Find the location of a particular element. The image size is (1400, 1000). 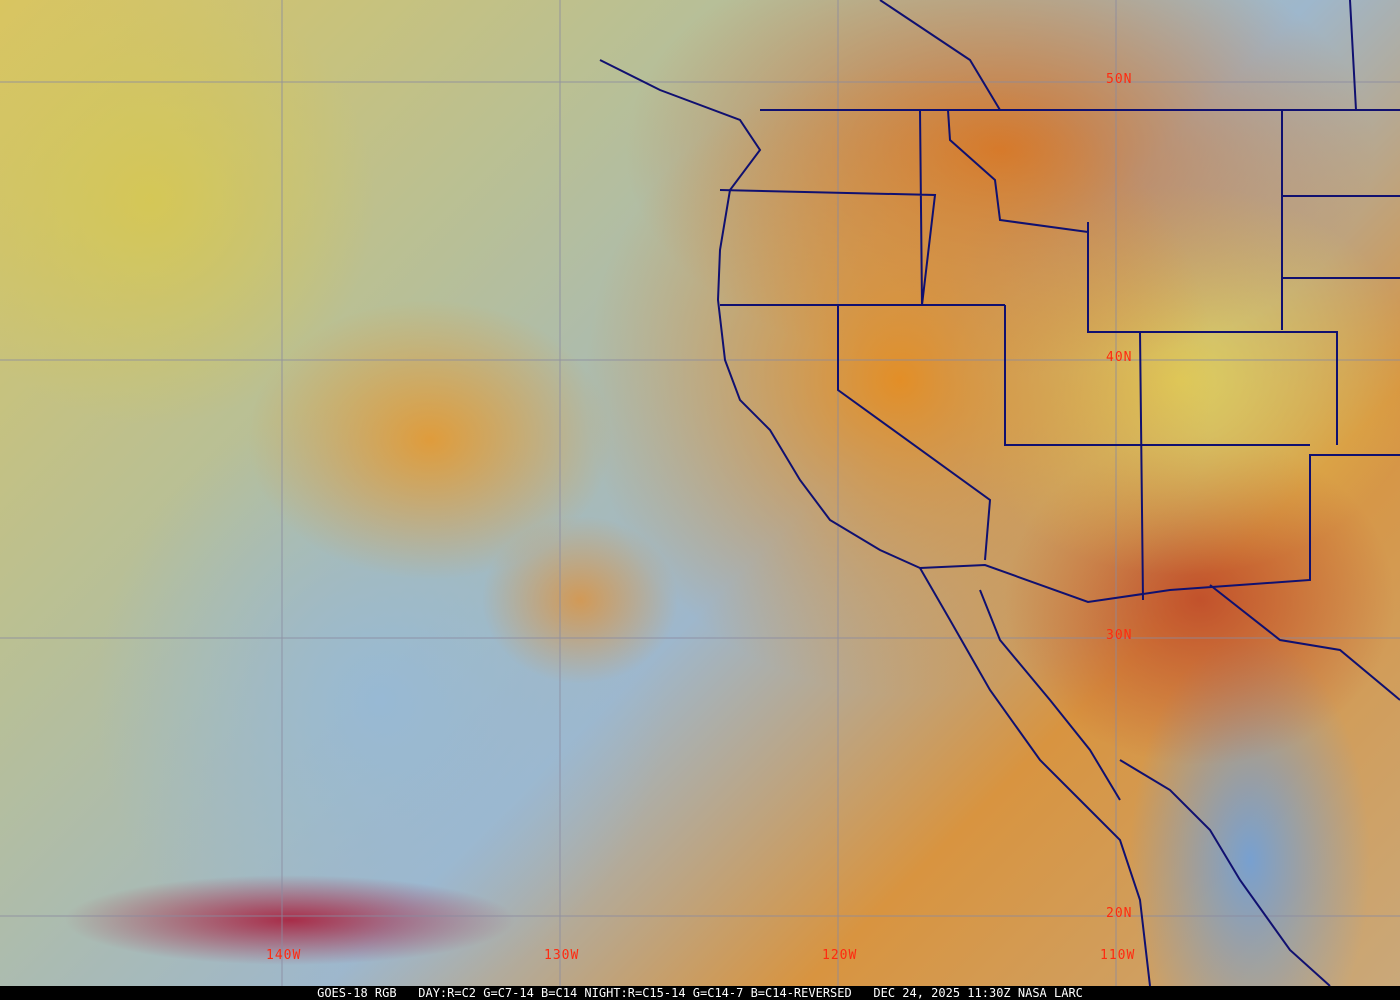

baja-coast is located at coordinates (1050, 695).